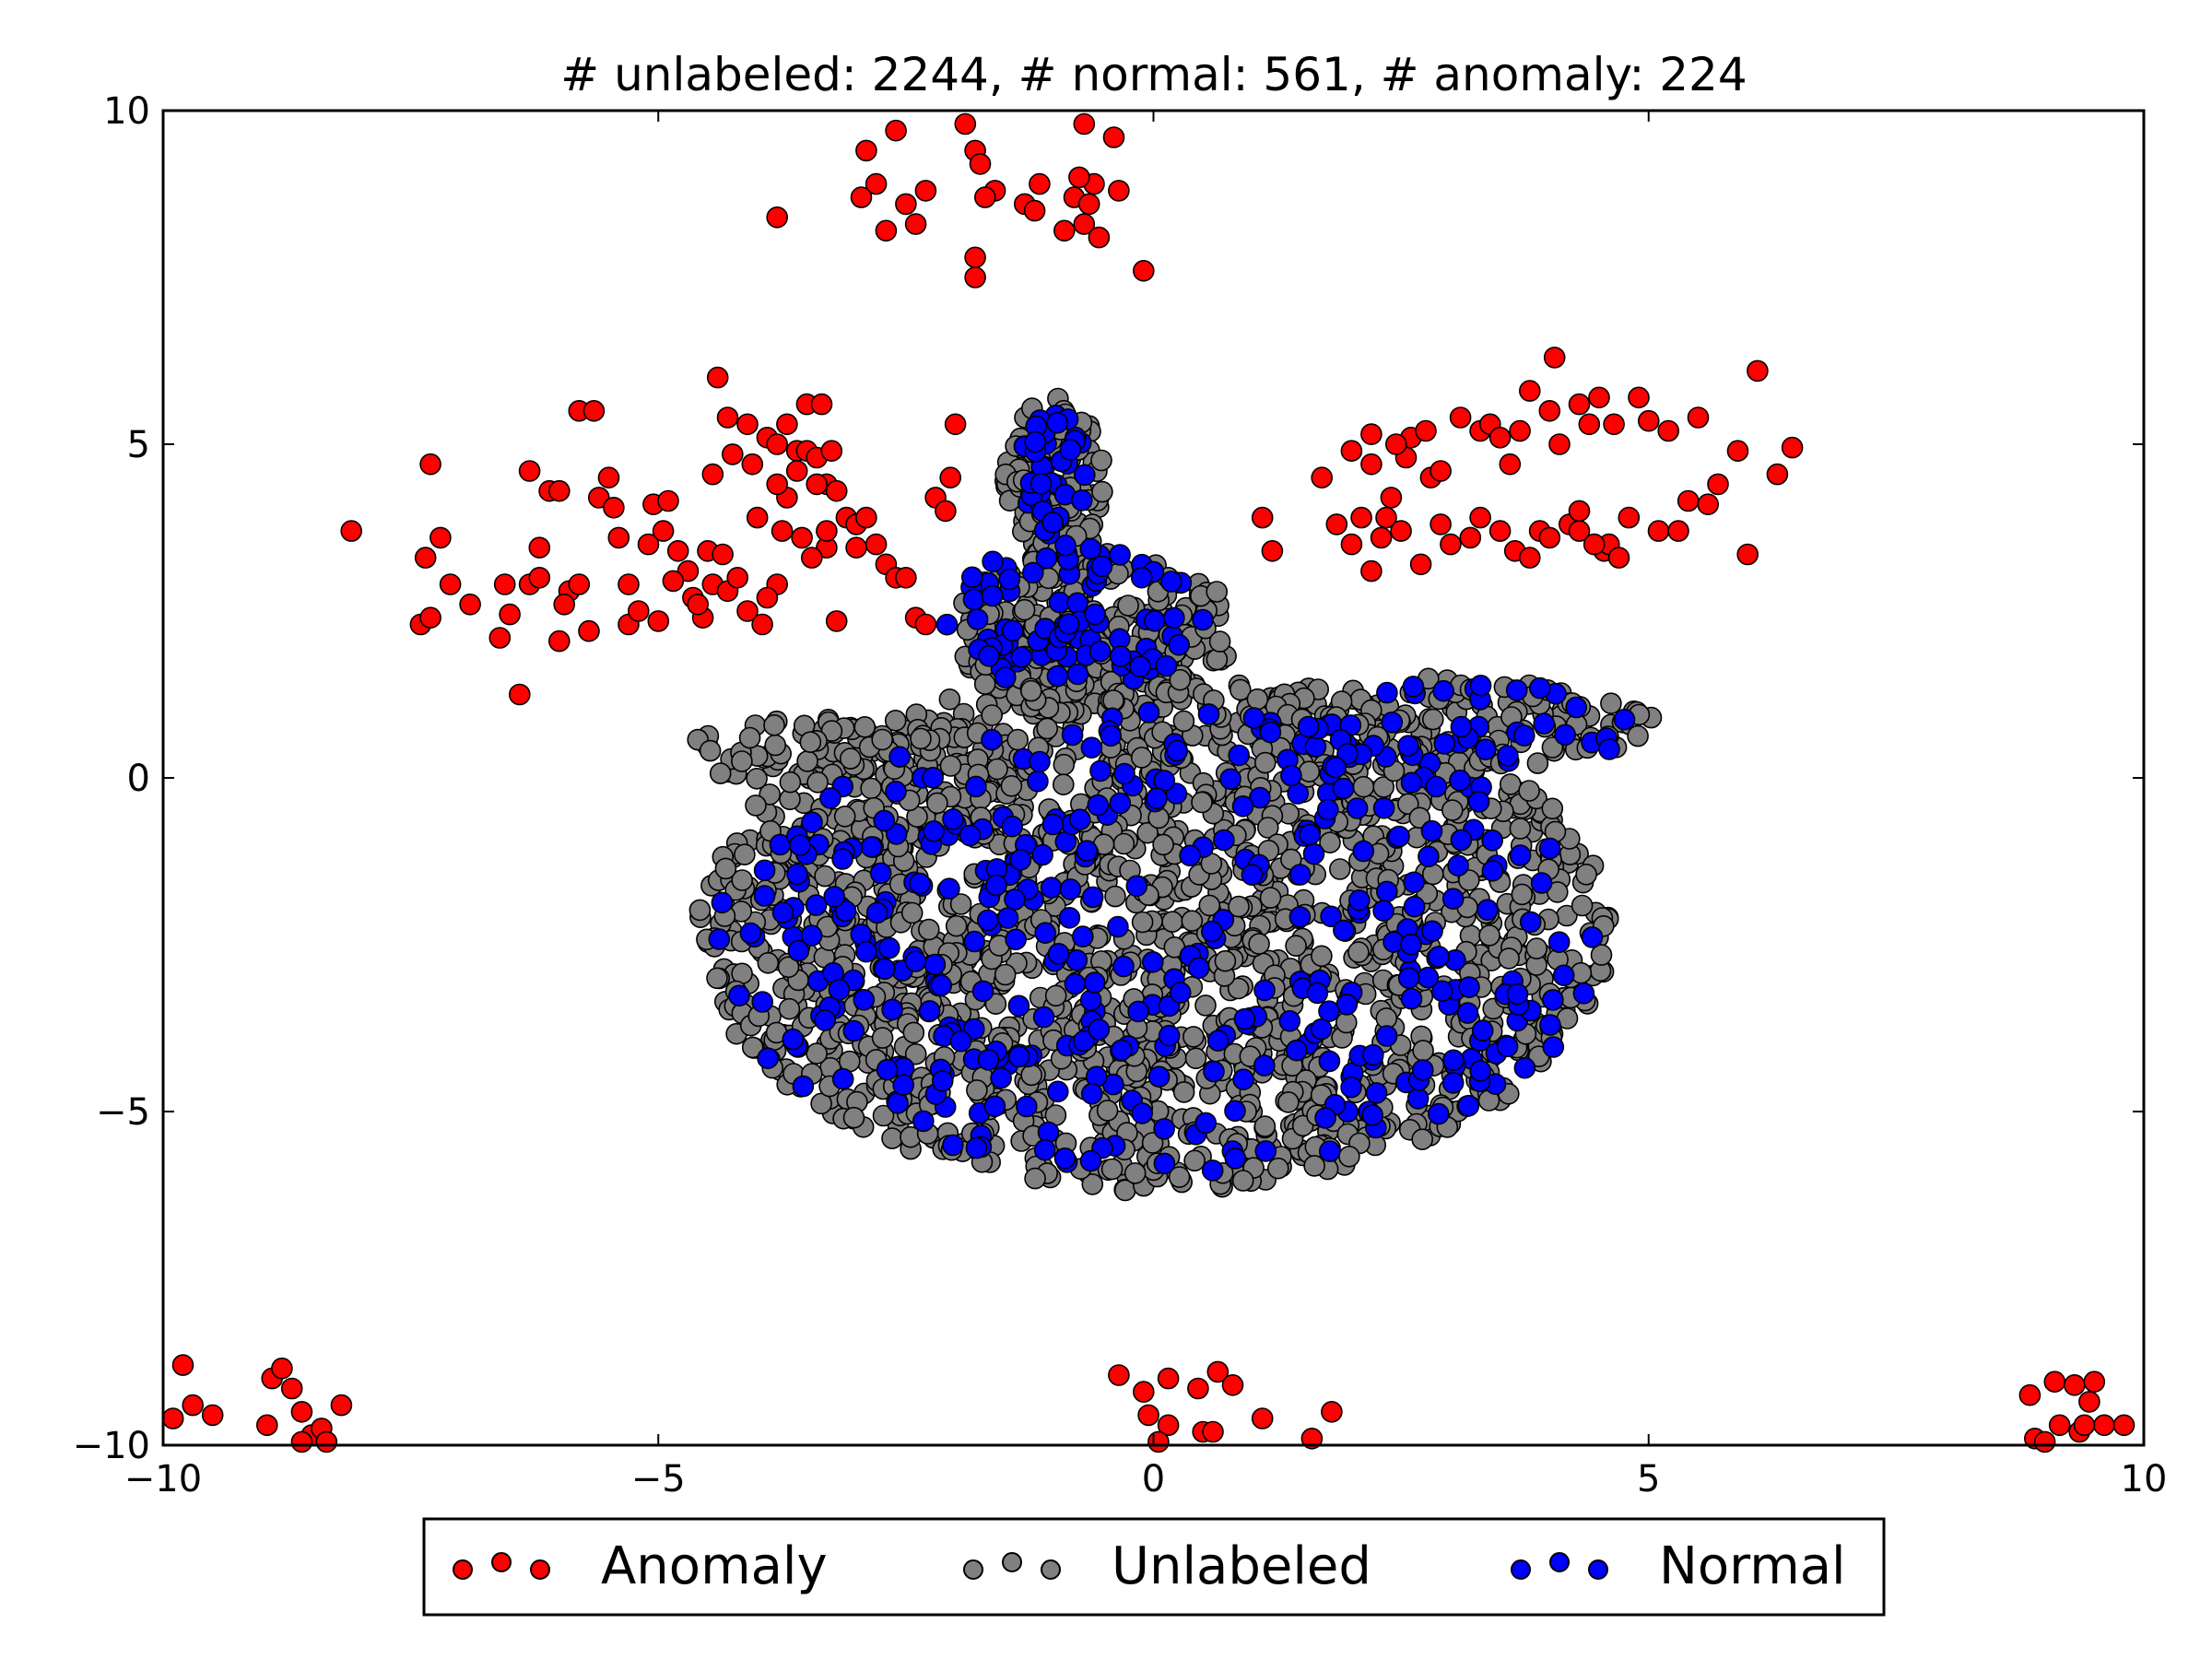 The width and height of the screenshot is (2212, 1659). I want to click on legend-entry-anomaly: Anomaly, so click(640, 1566).